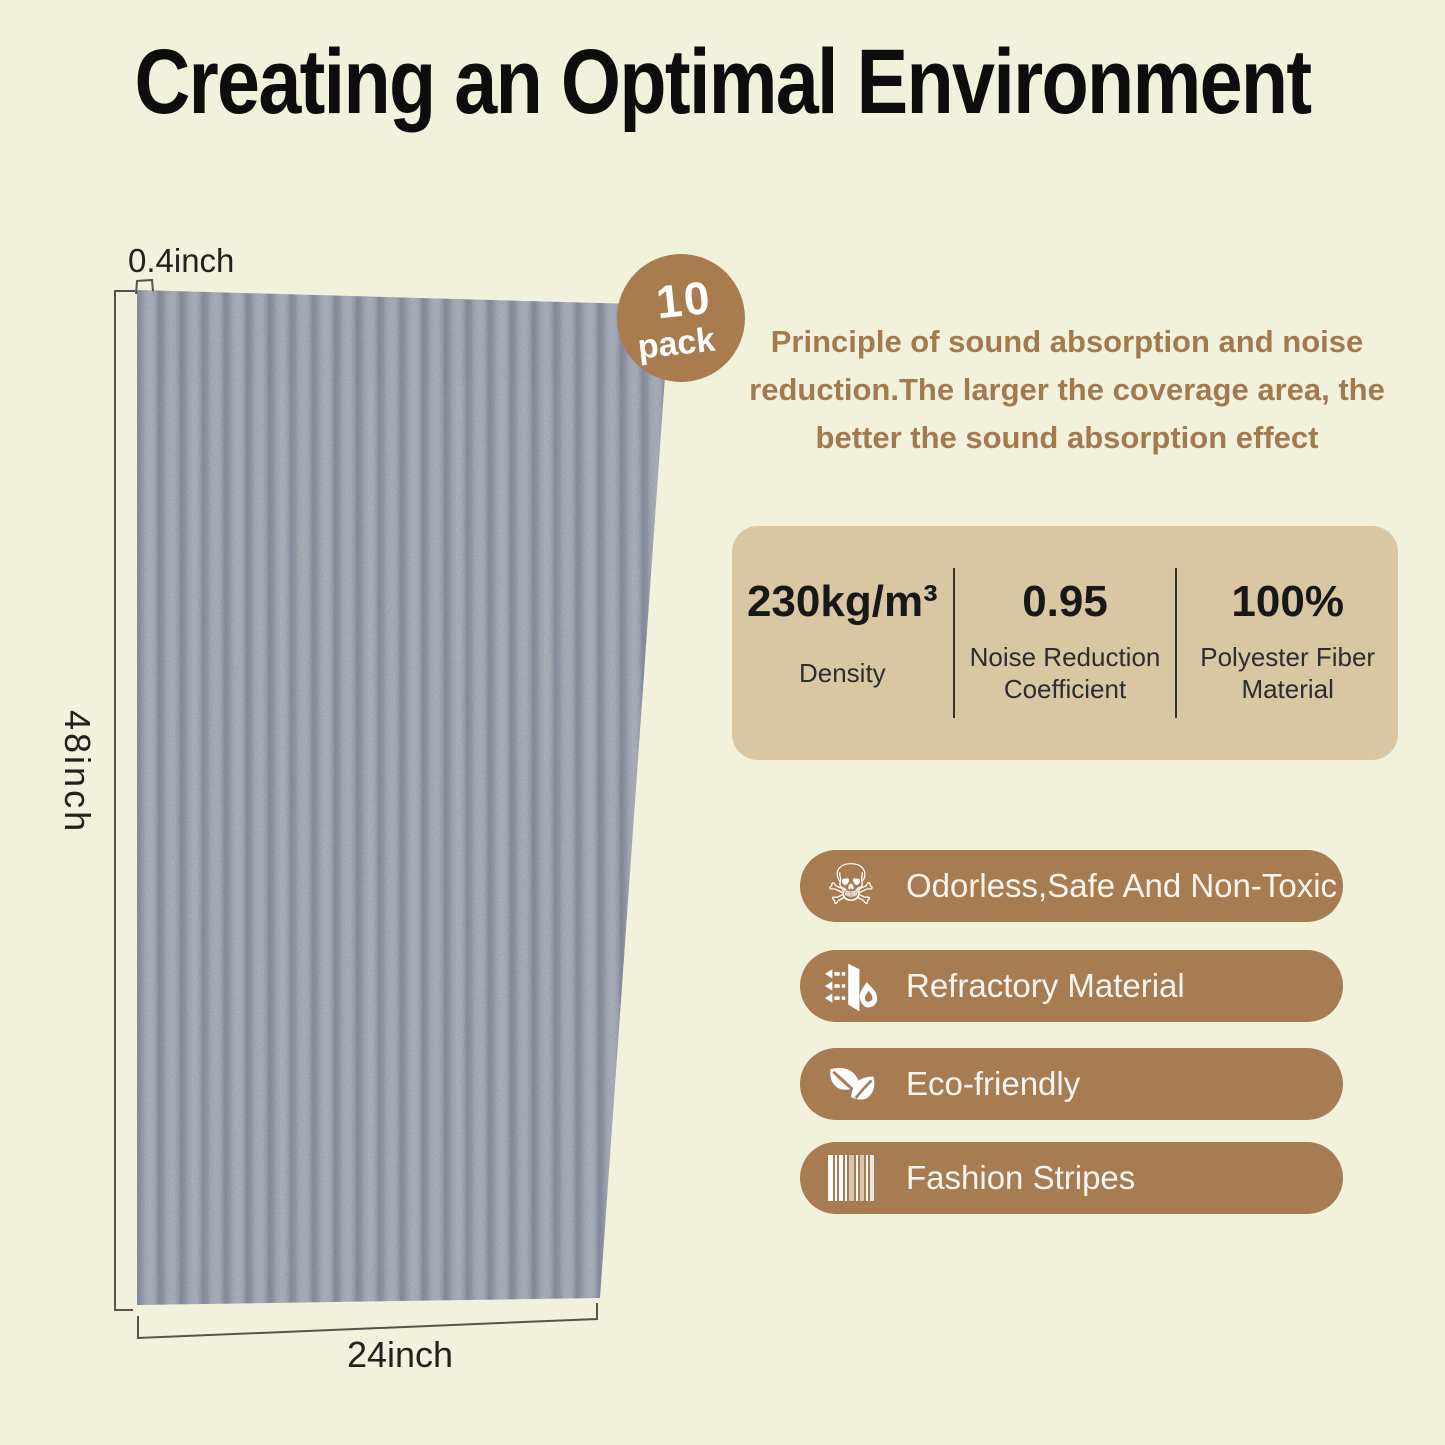 The image size is (1445, 1445). I want to click on spec-label: Density, so click(842, 672).